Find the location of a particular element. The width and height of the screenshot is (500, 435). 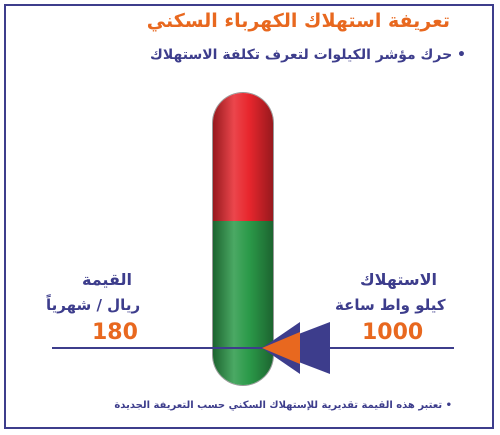

page-title: تعريفة استهلاك الكهرباء السكني is located at coordinates (298, 21).